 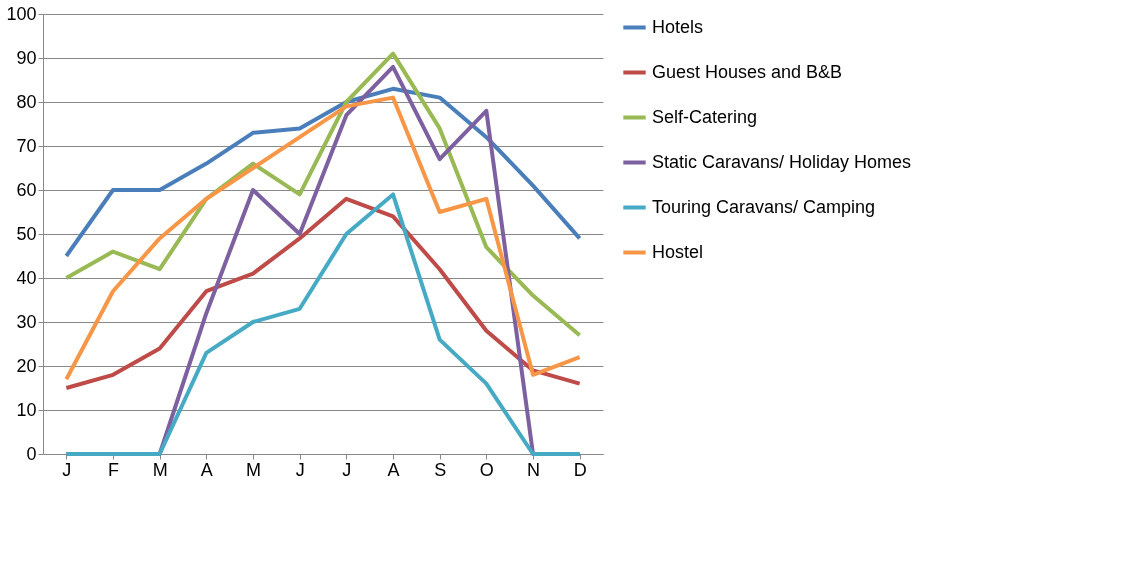 I want to click on y-tick-label: 100, so click(x=21, y=13).